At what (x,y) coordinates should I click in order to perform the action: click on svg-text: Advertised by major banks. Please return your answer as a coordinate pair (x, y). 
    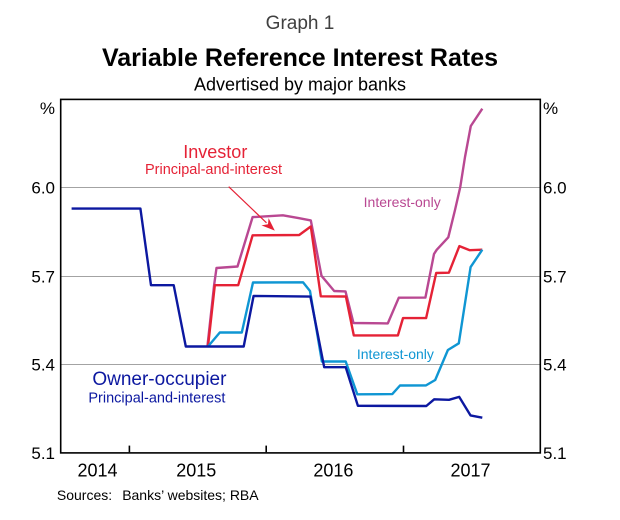
    Looking at the image, I should click on (300, 85).